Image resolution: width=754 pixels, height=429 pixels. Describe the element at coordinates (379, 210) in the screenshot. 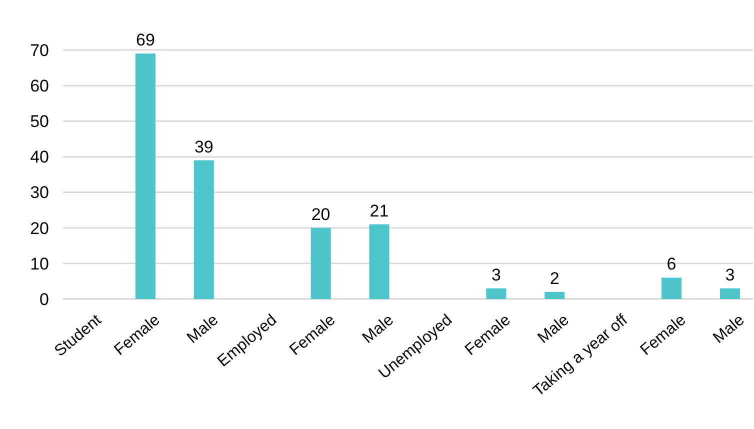

I see `data-label: 21` at that location.